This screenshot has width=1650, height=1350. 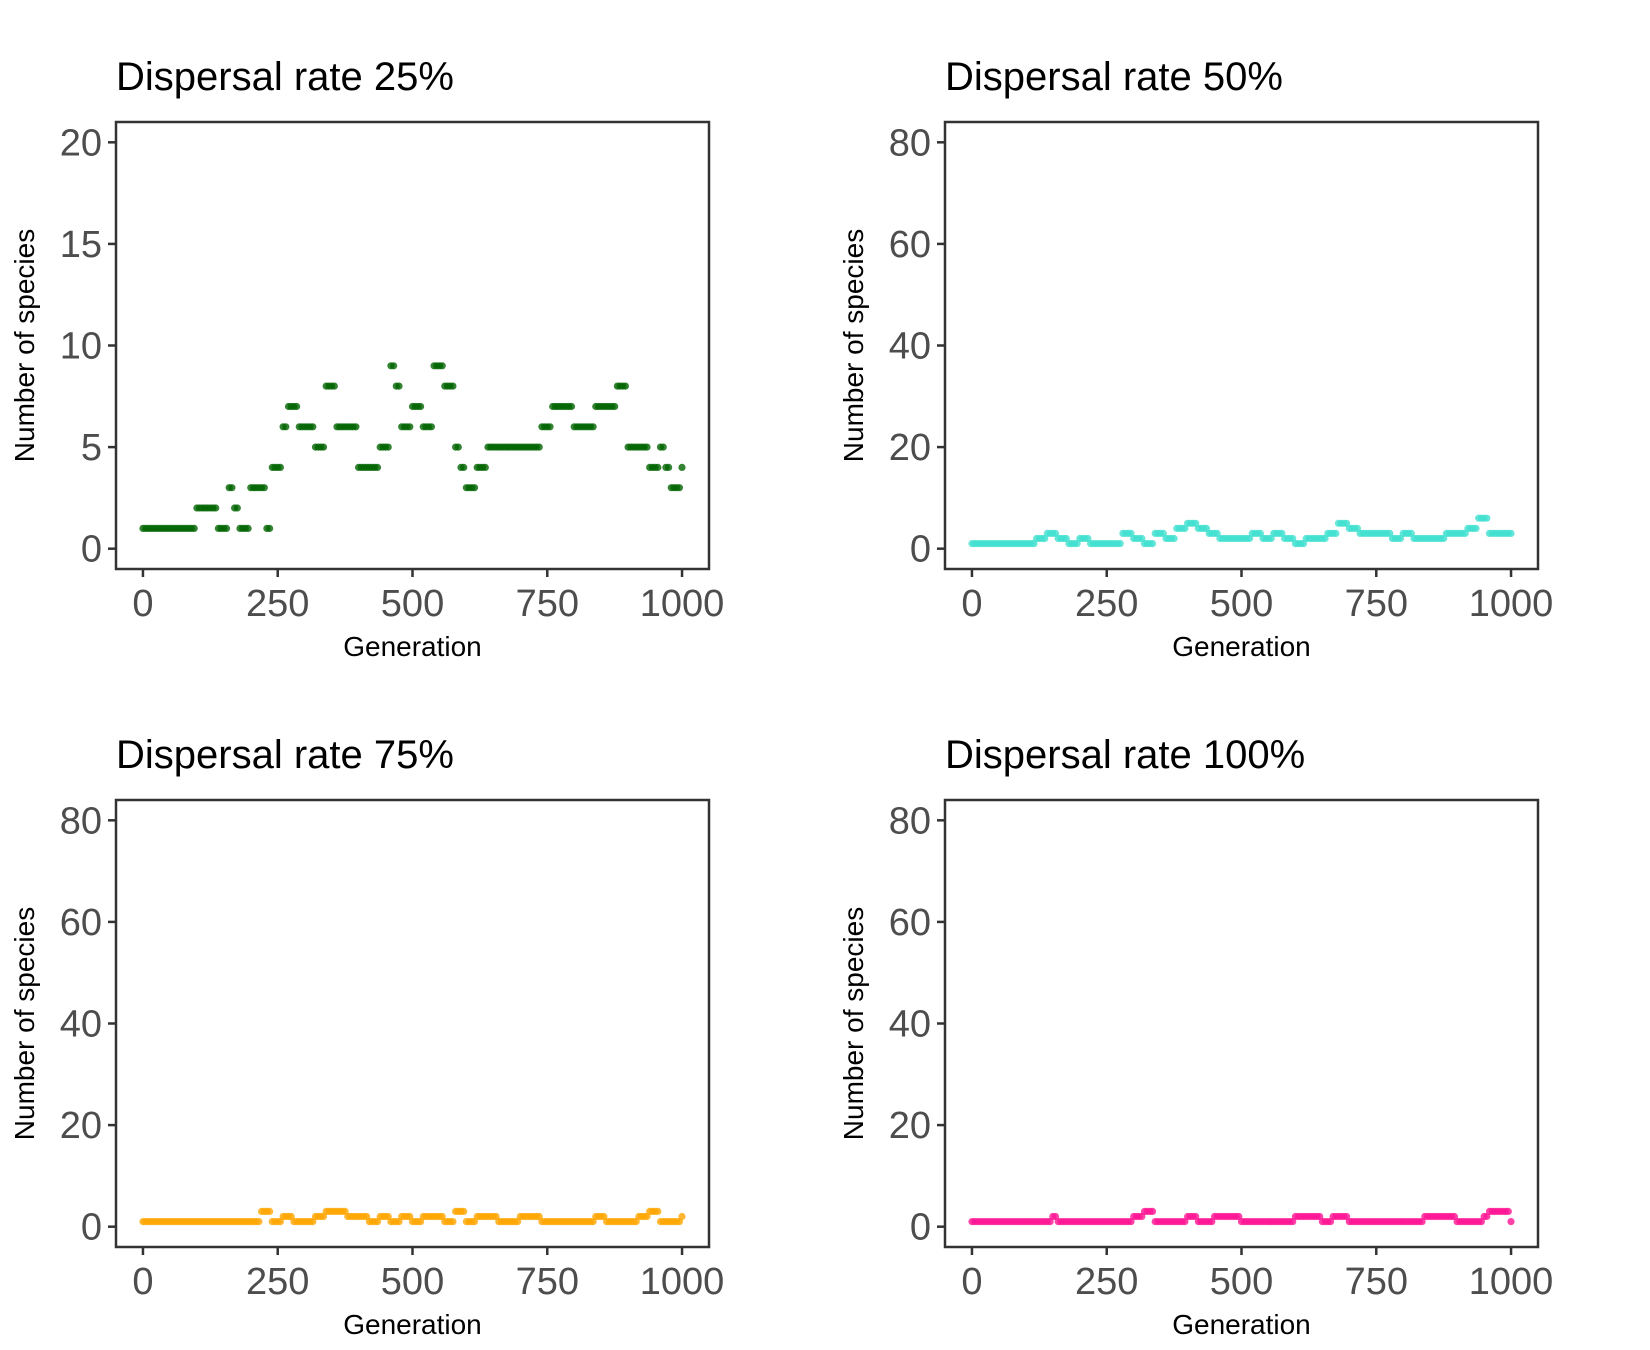 I want to click on chart-title: Dispersal rate 75%, so click(x=285, y=755).